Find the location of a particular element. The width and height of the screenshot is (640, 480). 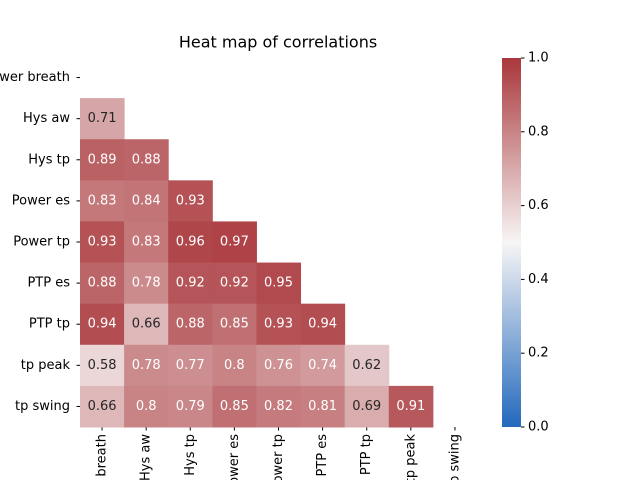

x-tick-label: Power es is located at coordinates (234, 457).